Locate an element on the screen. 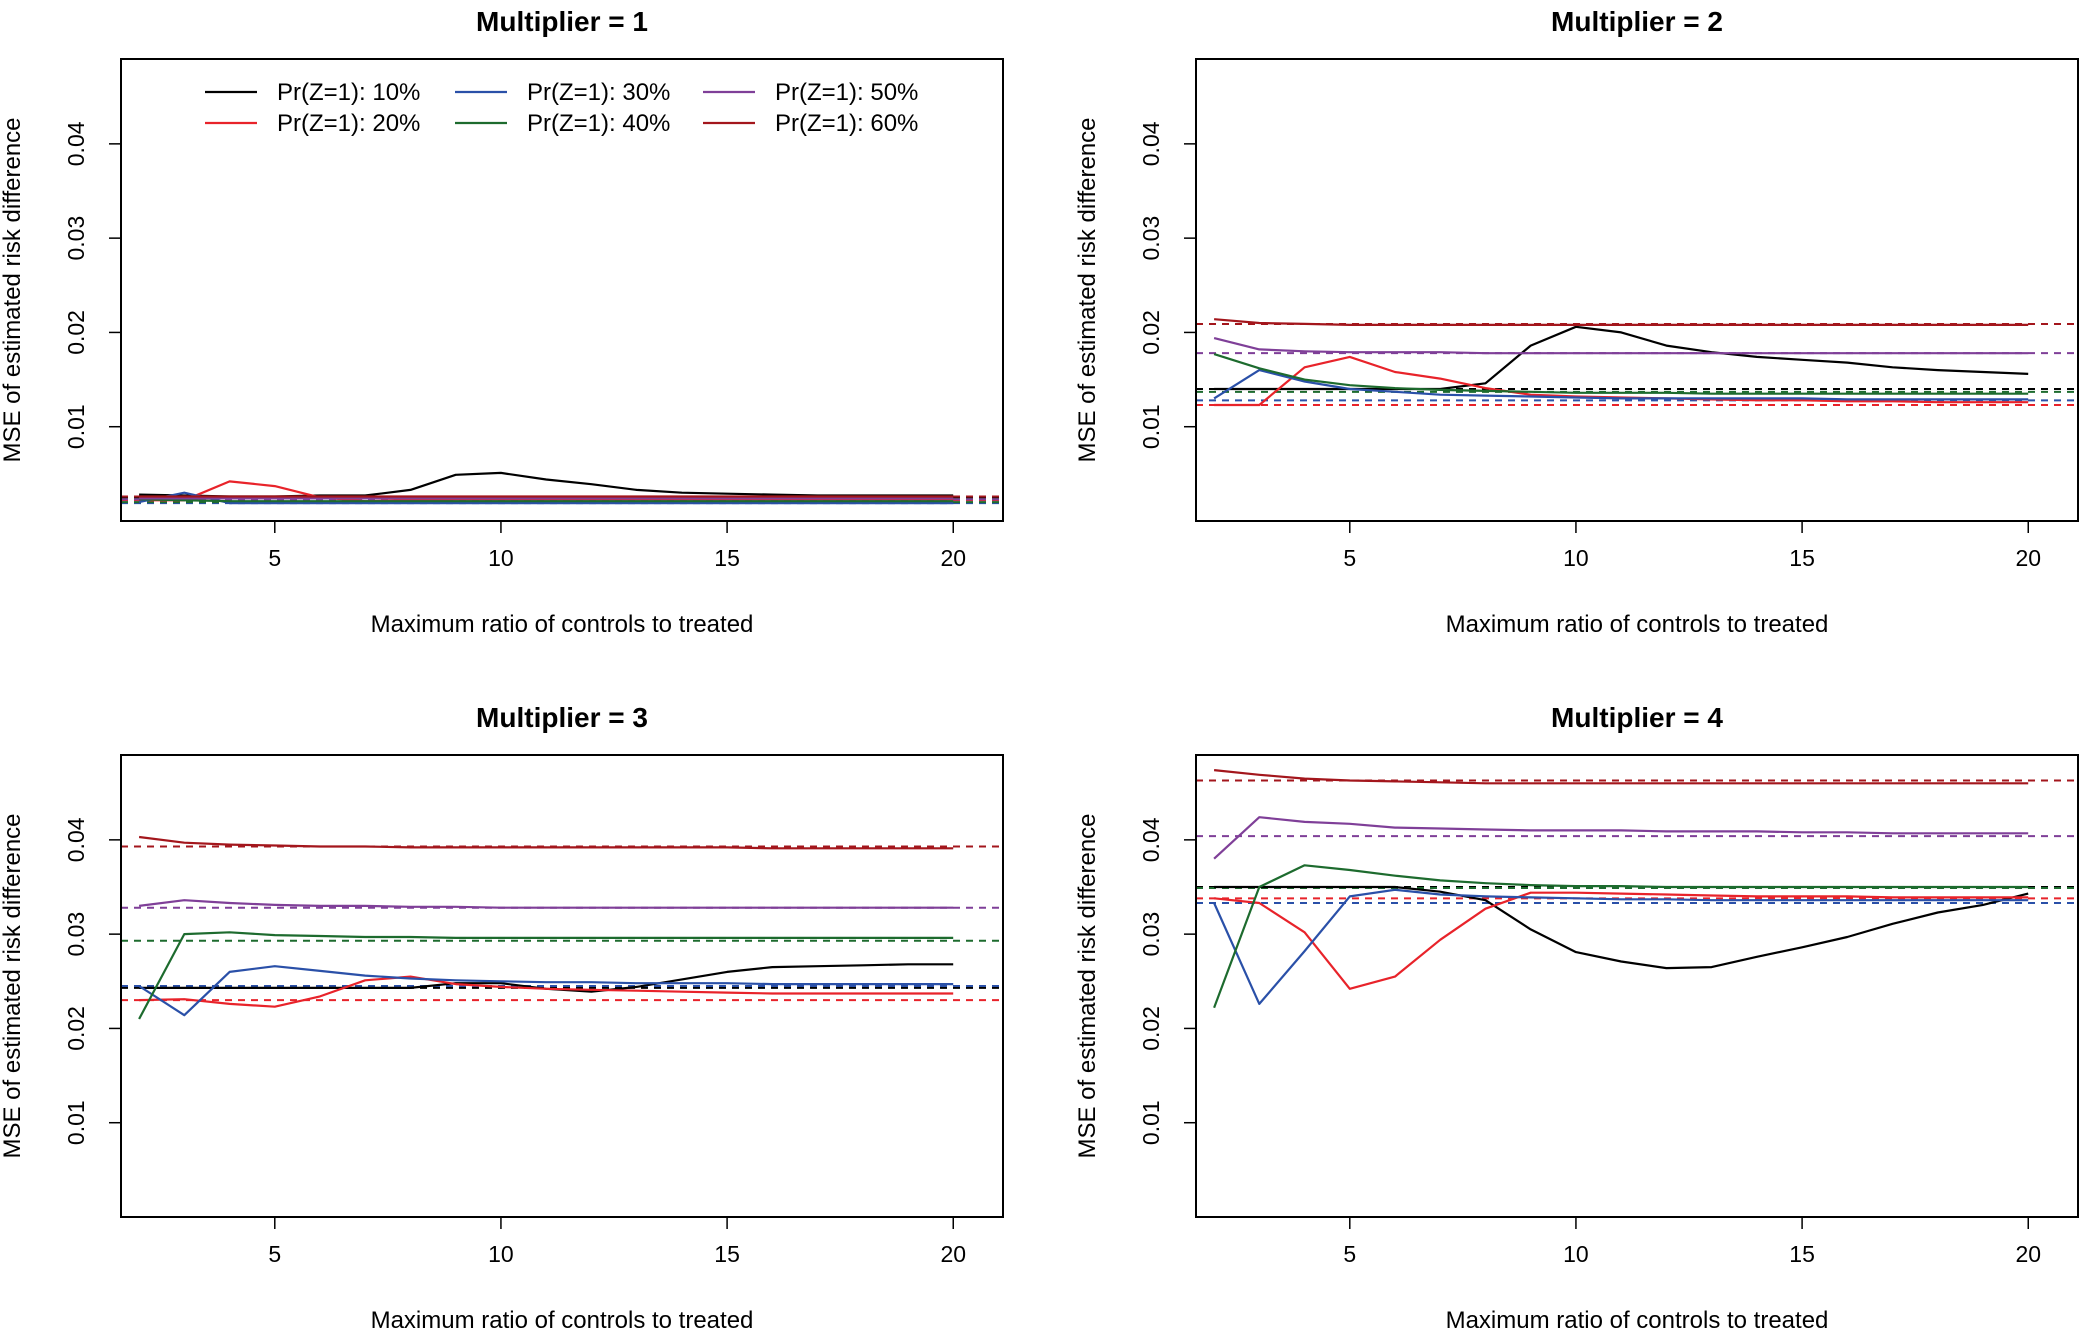 Image resolution: width=2079 pixels, height=1342 pixels. legend-label: Pr(Z=1): 60% is located at coordinates (846, 123).